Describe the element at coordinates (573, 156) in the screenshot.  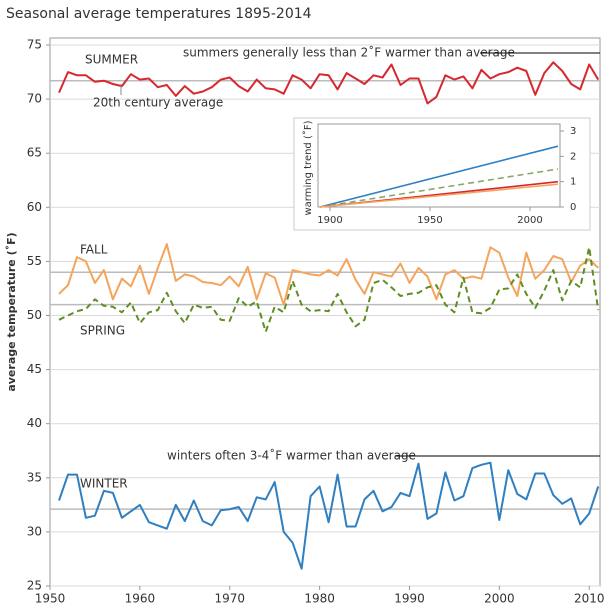
I see `y-tick-label: 2` at that location.